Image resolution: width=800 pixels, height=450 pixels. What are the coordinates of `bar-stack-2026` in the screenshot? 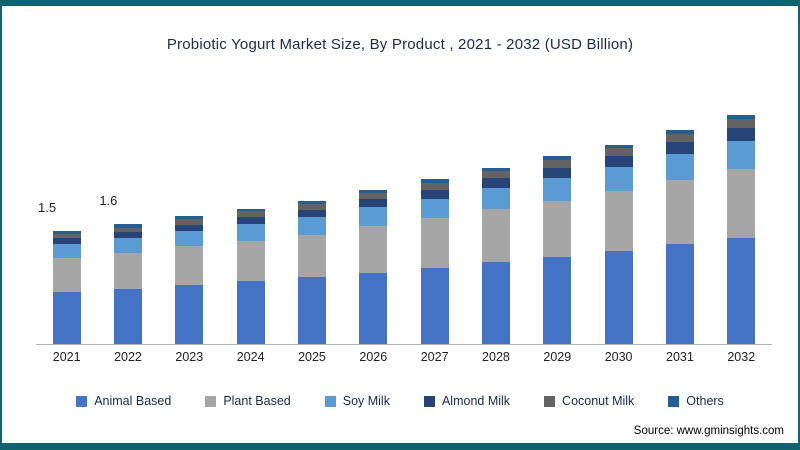 It's located at (373, 267).